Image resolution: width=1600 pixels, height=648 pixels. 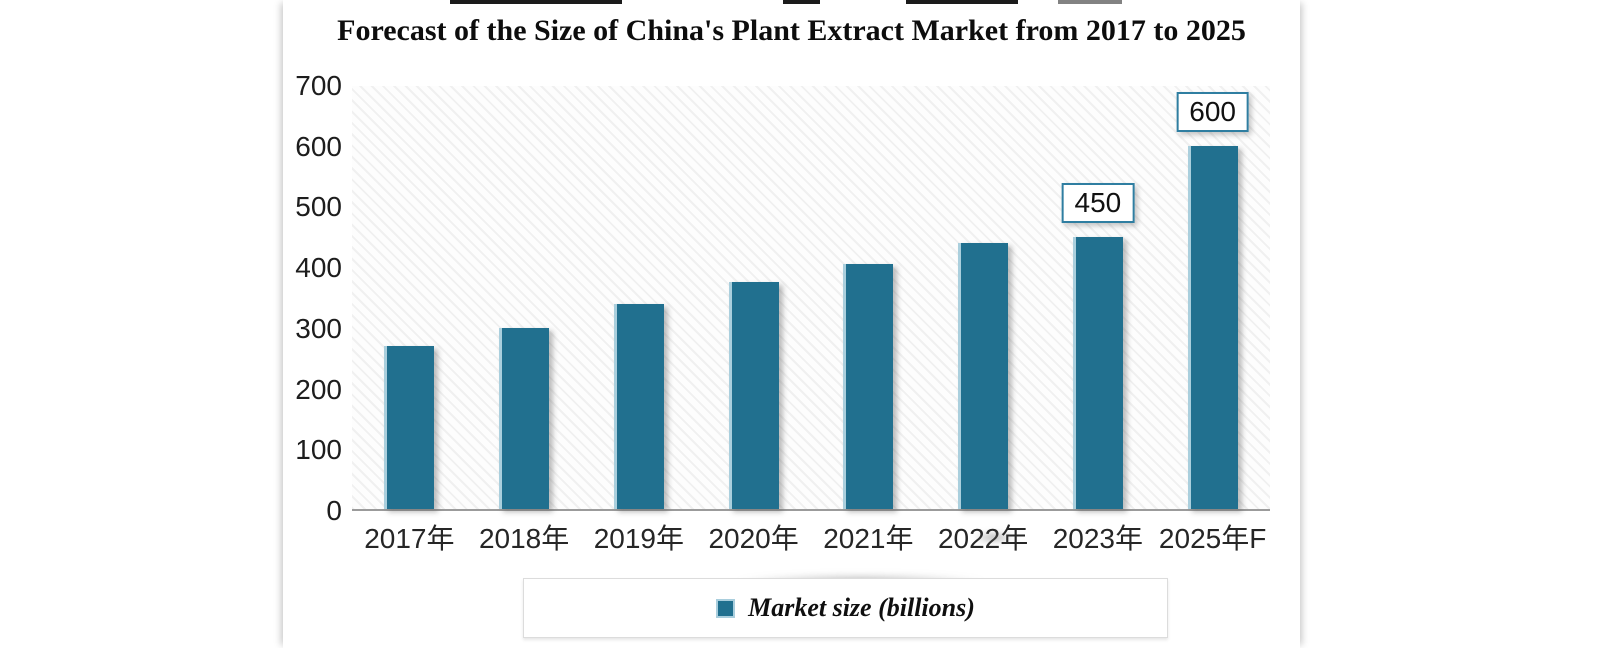 I want to click on data-label-box: 600, so click(x=1212, y=112).